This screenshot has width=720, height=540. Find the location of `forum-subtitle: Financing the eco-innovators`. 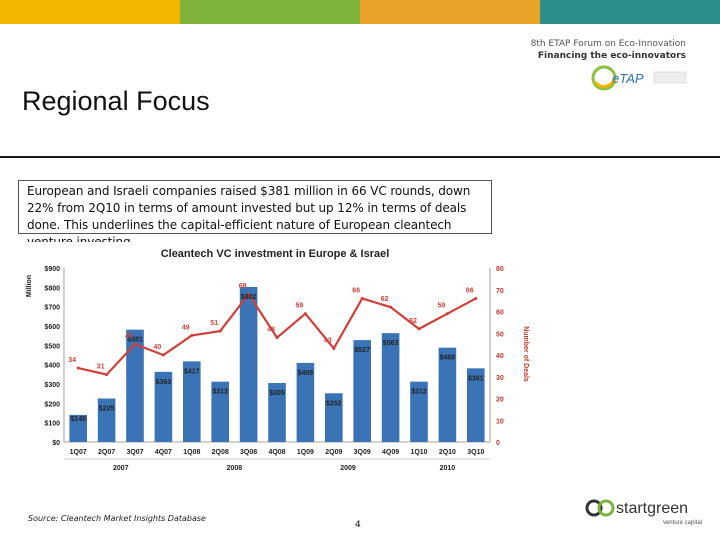

forum-subtitle: Financing the eco-innovators is located at coordinates (611, 56).